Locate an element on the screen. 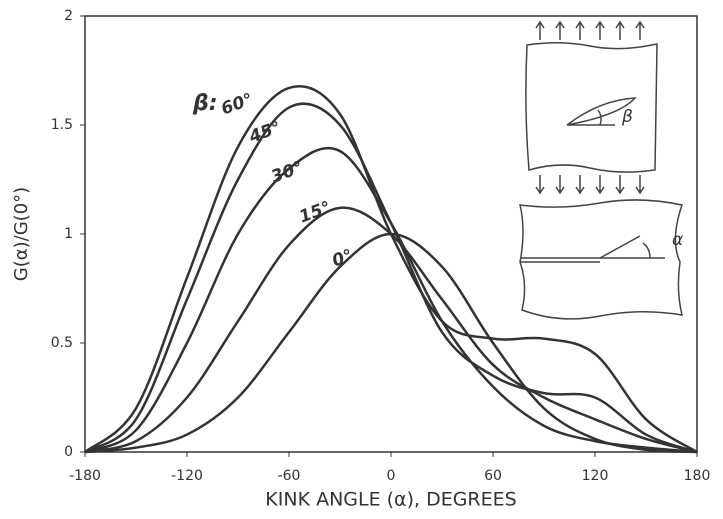  x-tick-label: 60 is located at coordinates (493, 476).